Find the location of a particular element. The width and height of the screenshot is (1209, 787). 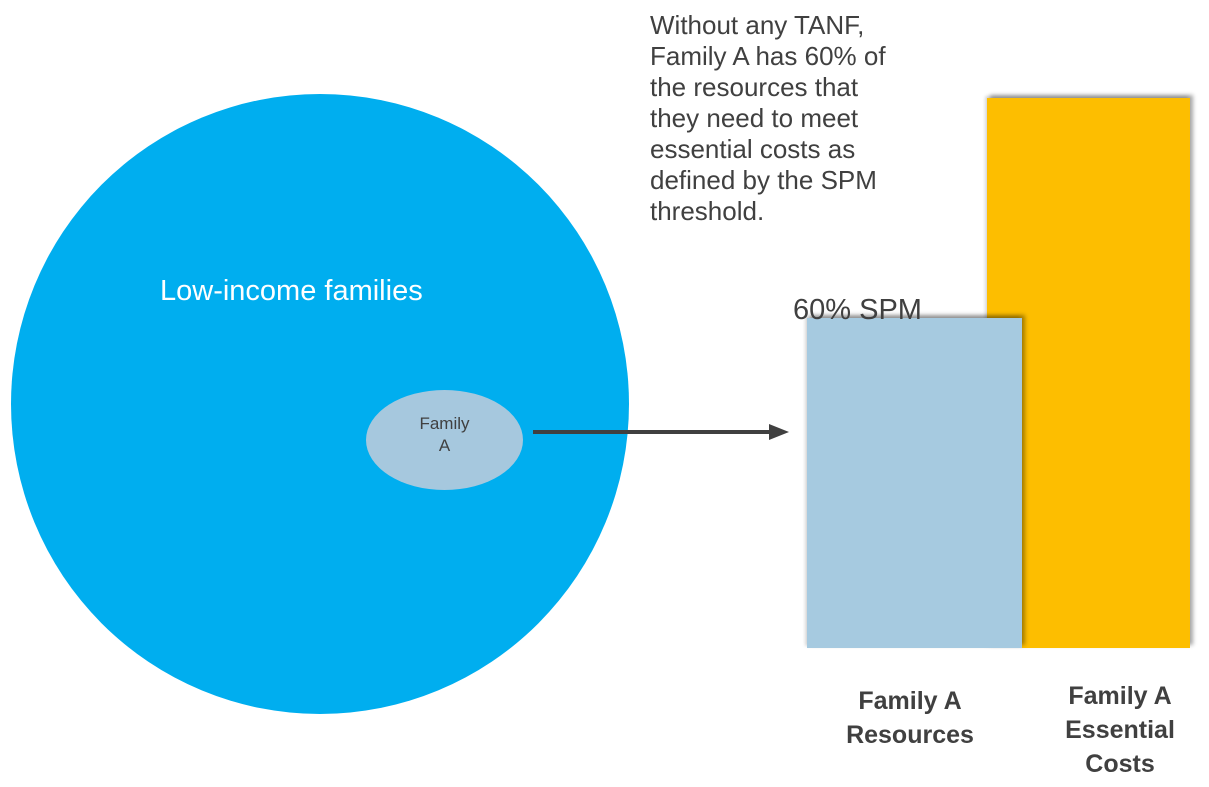

description-line: essential costs as is located at coordinates (753, 149).